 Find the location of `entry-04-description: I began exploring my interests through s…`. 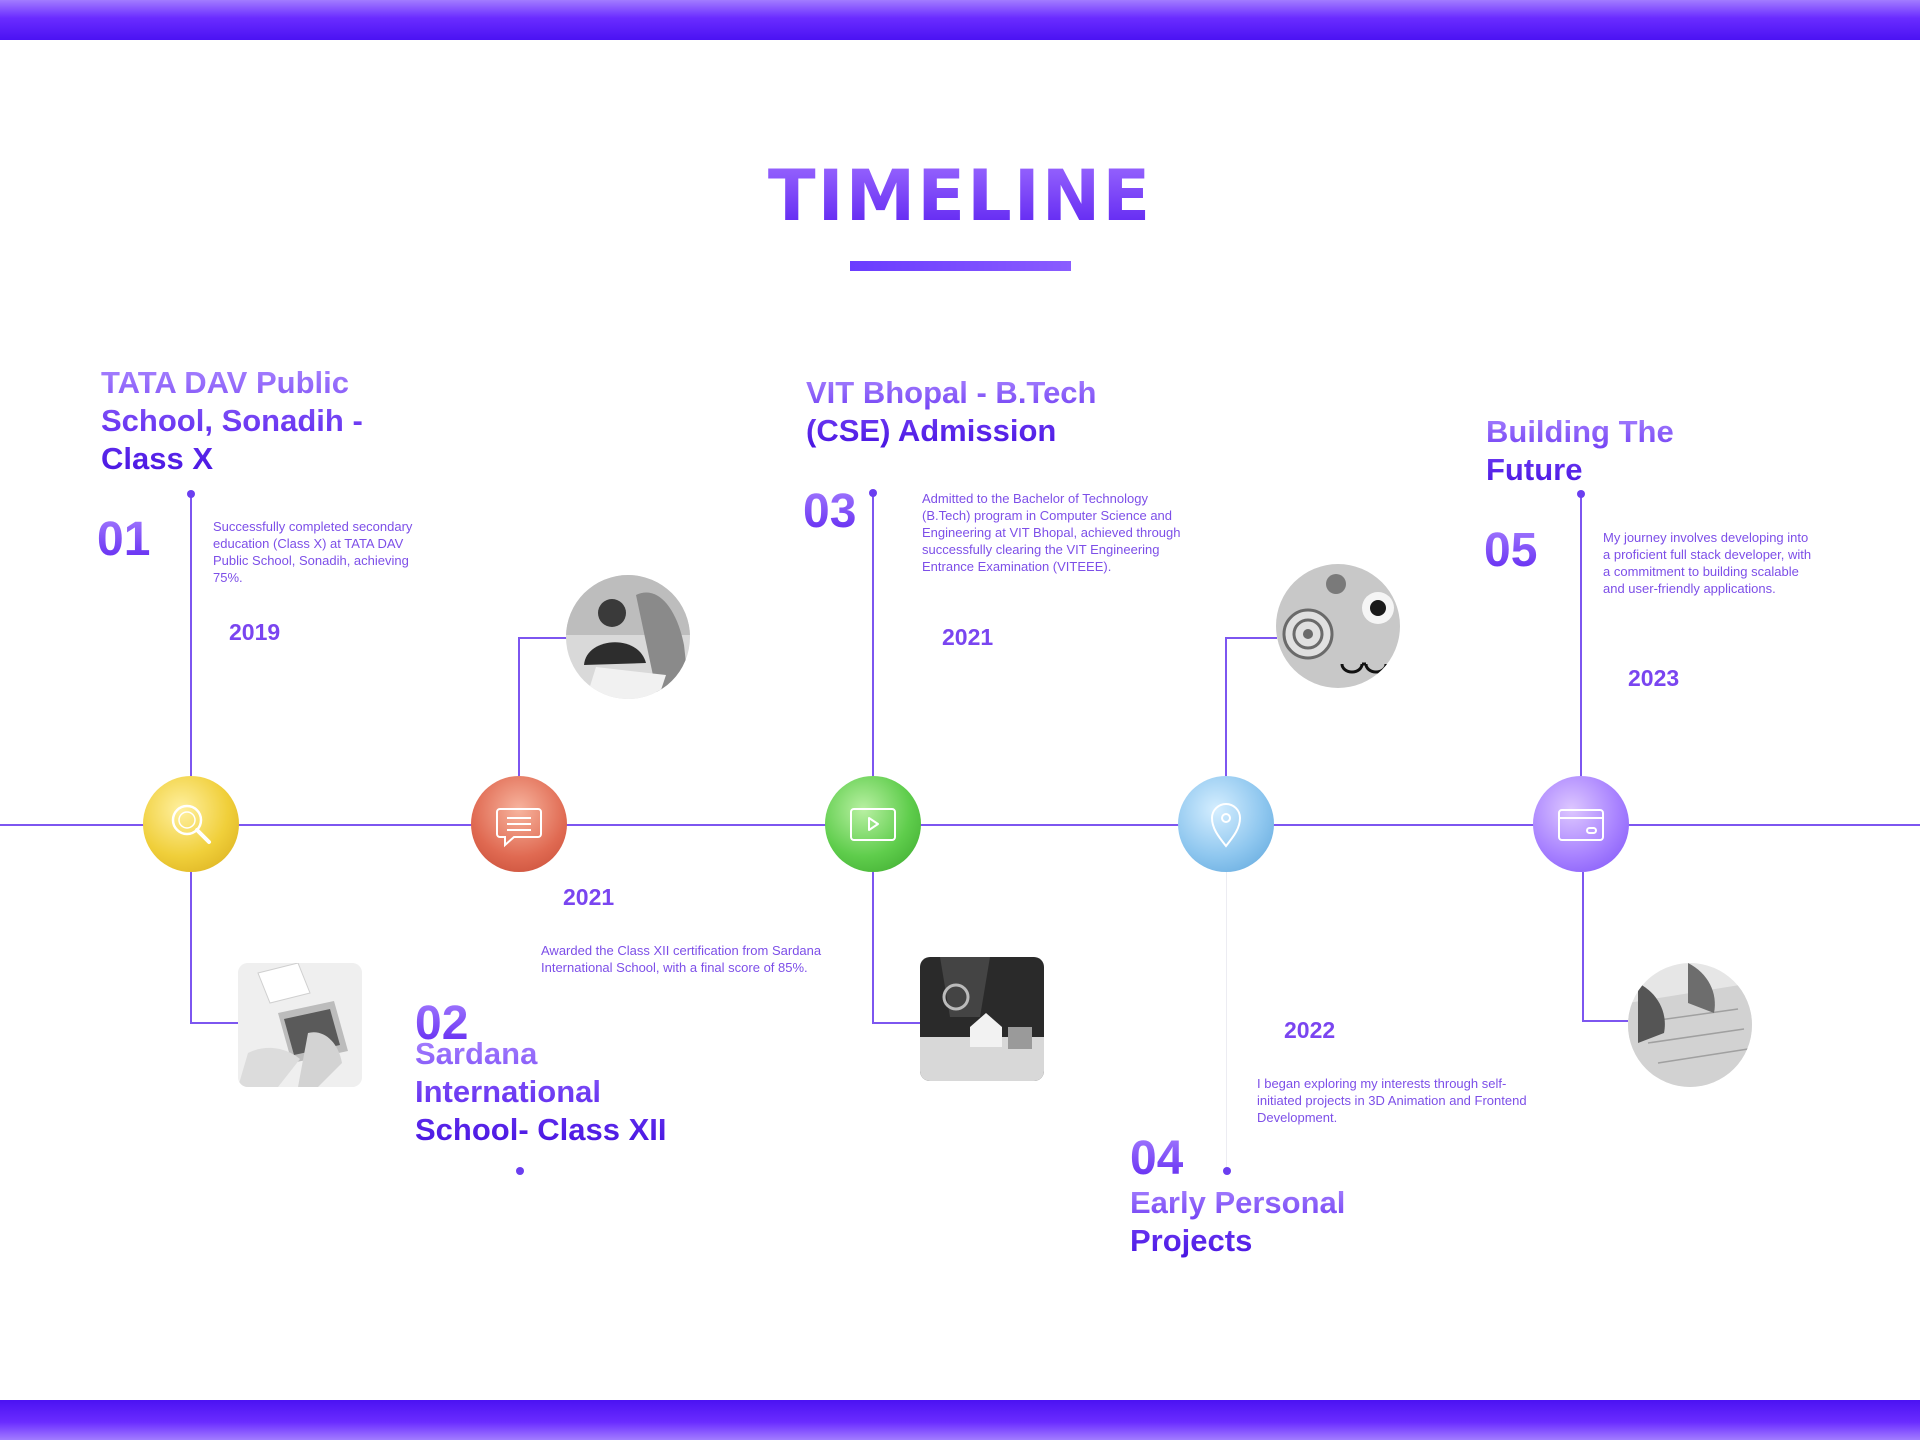

entry-04-description: I began exploring my interests through s… is located at coordinates (1392, 1100).